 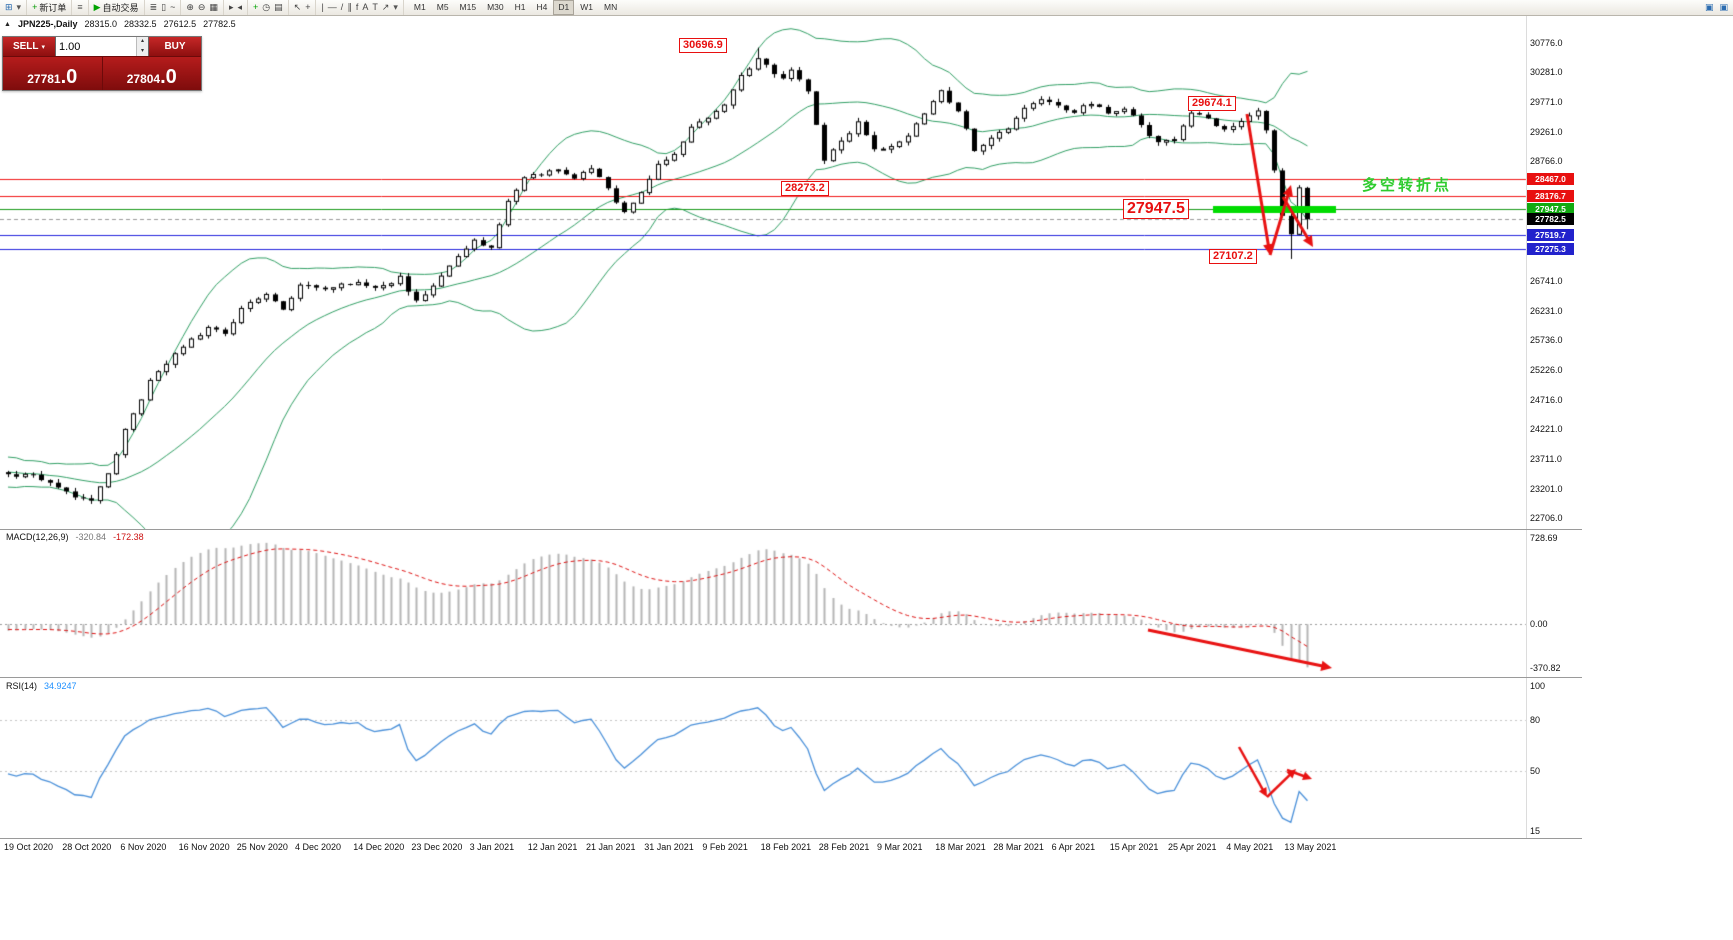 I want to click on new-order-button: + 新订单, so click(x=49, y=7).